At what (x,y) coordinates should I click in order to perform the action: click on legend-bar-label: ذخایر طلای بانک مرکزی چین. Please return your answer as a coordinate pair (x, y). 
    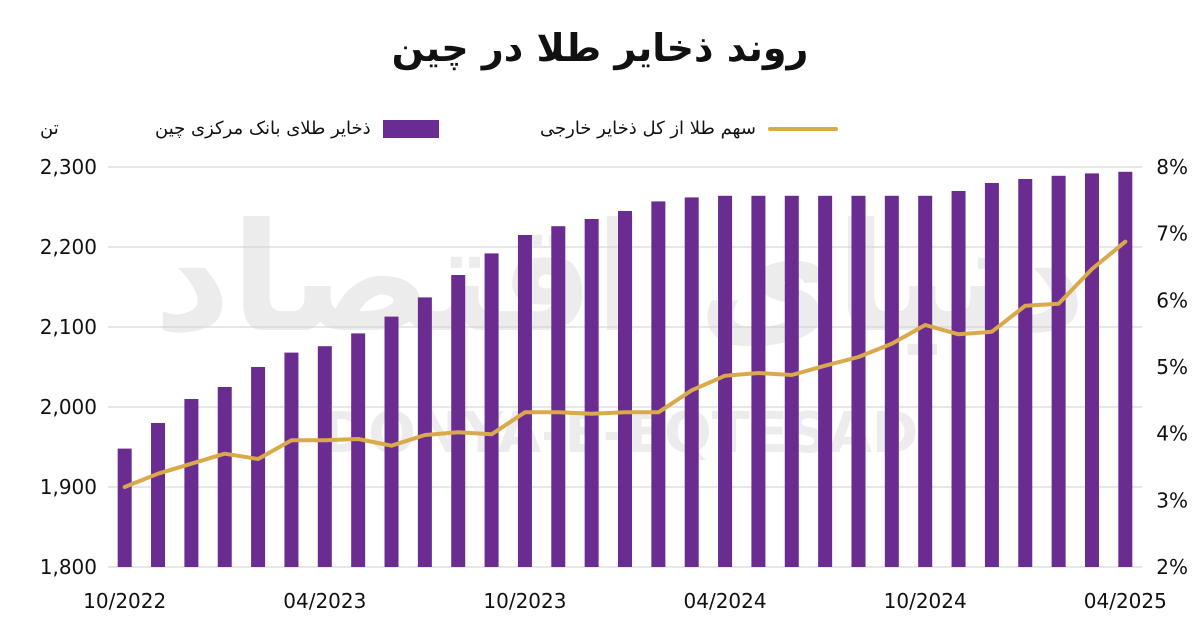
    Looking at the image, I should click on (263, 128).